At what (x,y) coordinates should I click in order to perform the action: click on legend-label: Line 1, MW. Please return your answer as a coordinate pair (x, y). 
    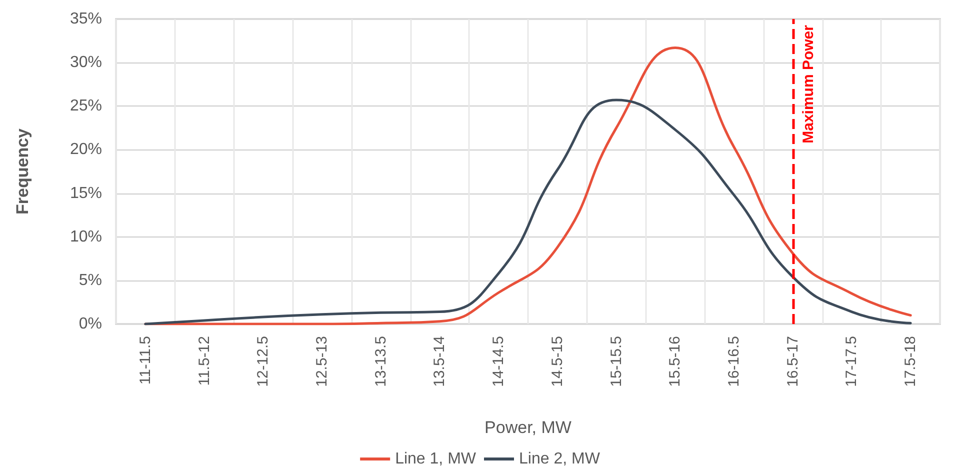
    Looking at the image, I should click on (436, 459).